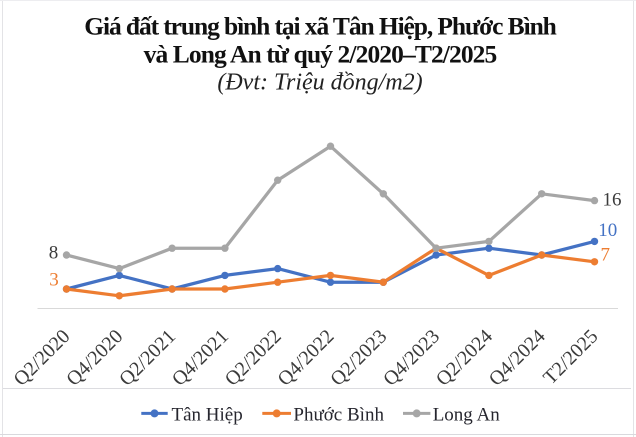 The height and width of the screenshot is (437, 636). I want to click on svg-text: Long An, so click(467, 414).